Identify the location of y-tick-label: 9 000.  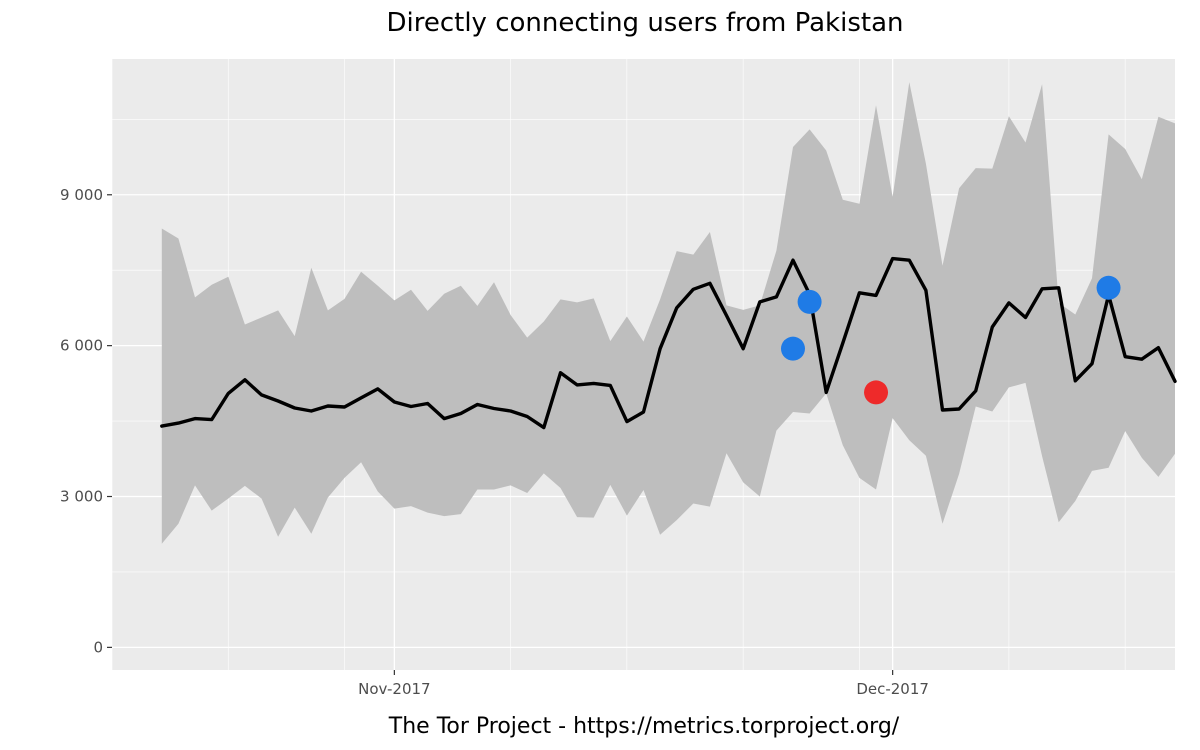
(81, 195).